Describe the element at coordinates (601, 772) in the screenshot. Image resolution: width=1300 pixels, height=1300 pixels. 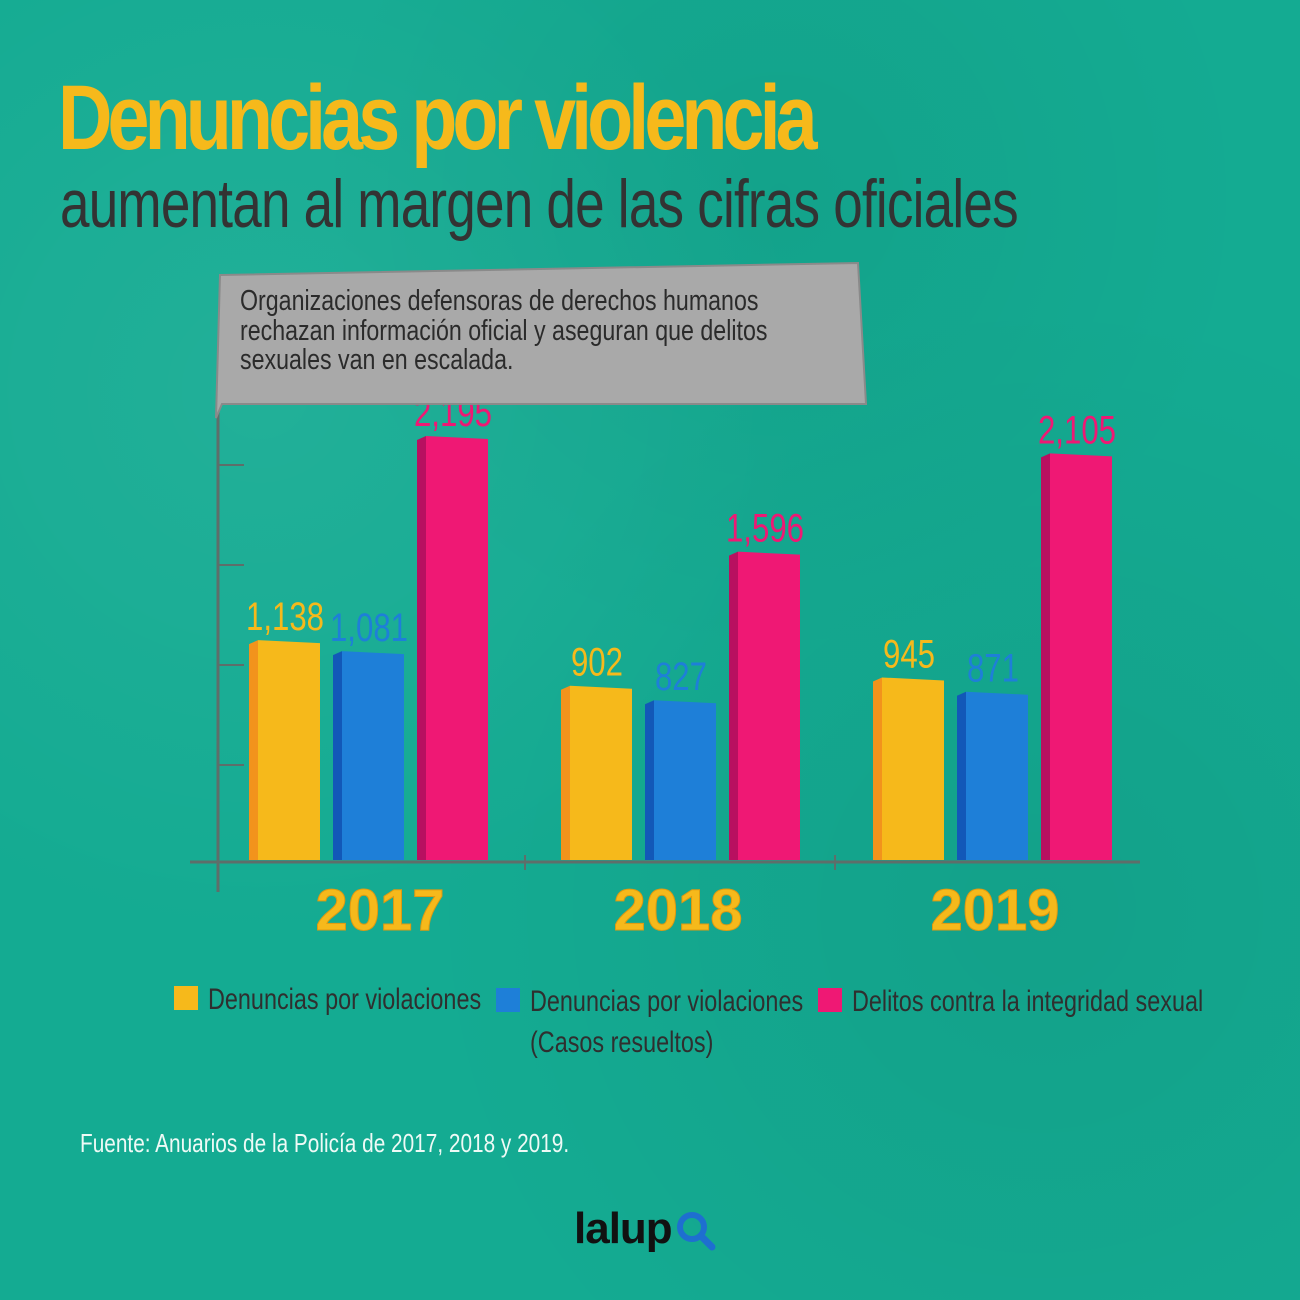
I see `bar-2018-violaciones` at that location.